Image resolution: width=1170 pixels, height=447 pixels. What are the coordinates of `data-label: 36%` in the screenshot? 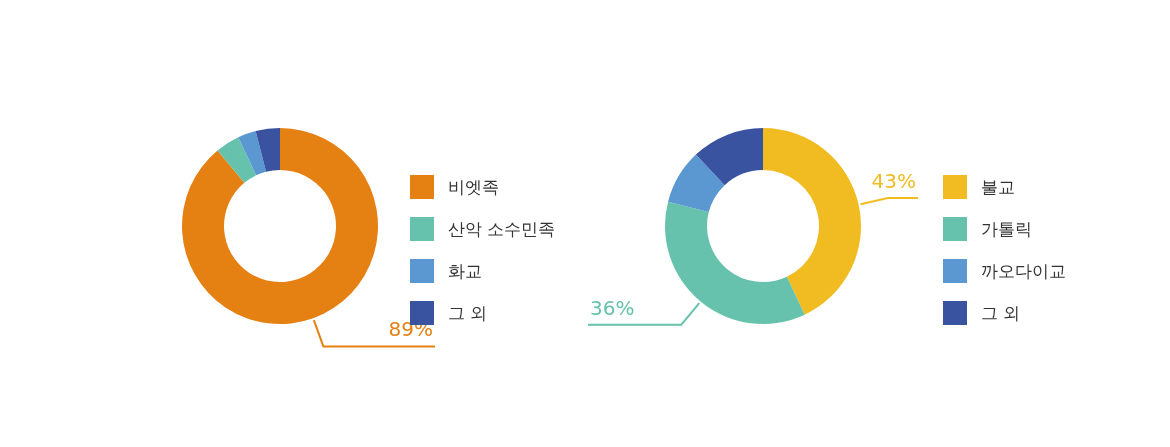 It's located at (612, 307).